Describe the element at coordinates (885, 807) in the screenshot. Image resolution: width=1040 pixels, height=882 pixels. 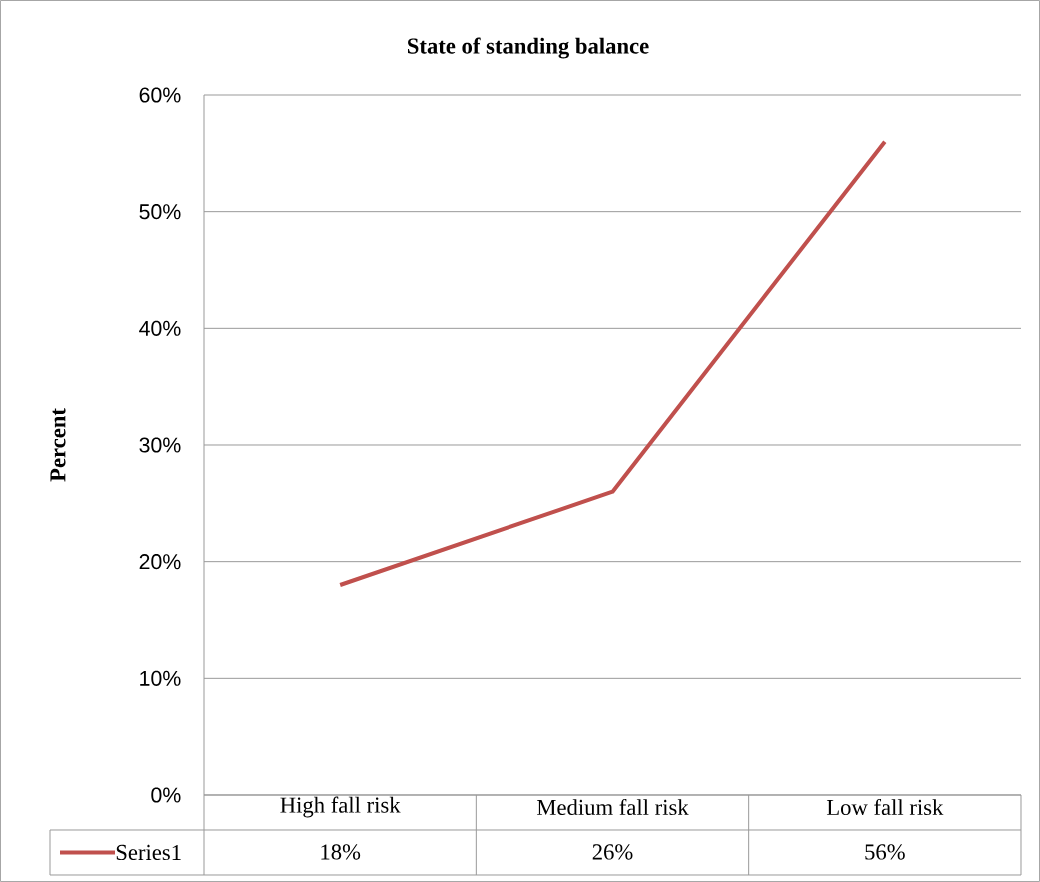
I see `x-tick-label: Low fall risk` at that location.